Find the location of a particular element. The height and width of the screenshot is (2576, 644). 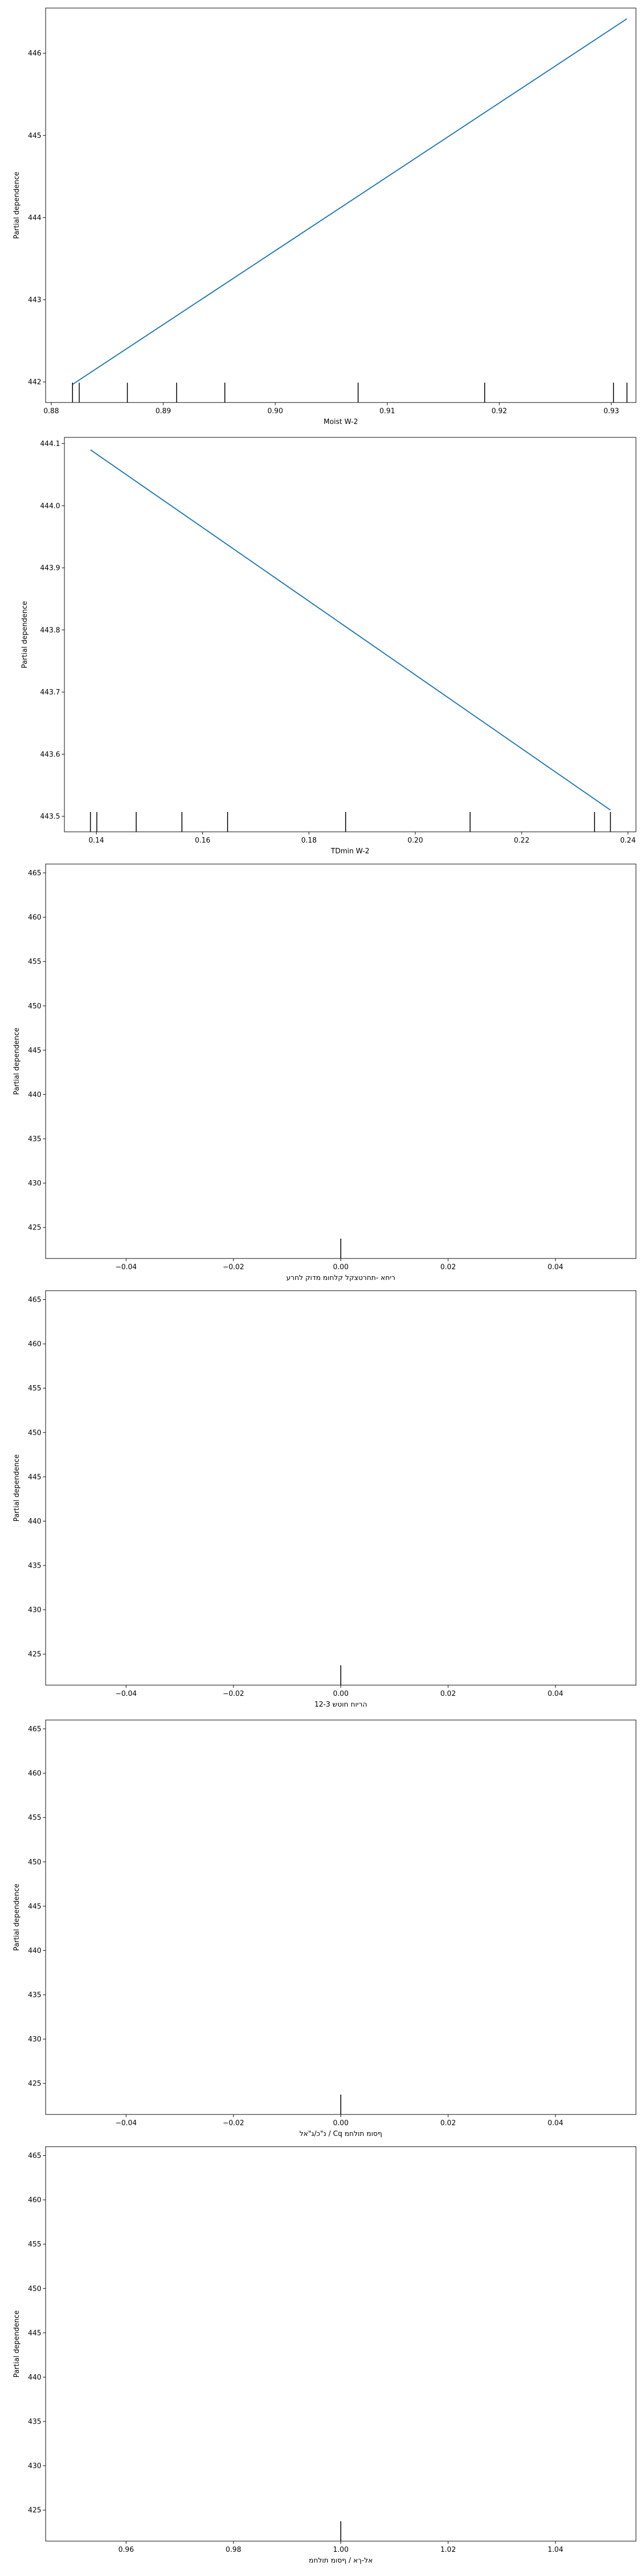

x-tick-label: 0.14 is located at coordinates (96, 841).